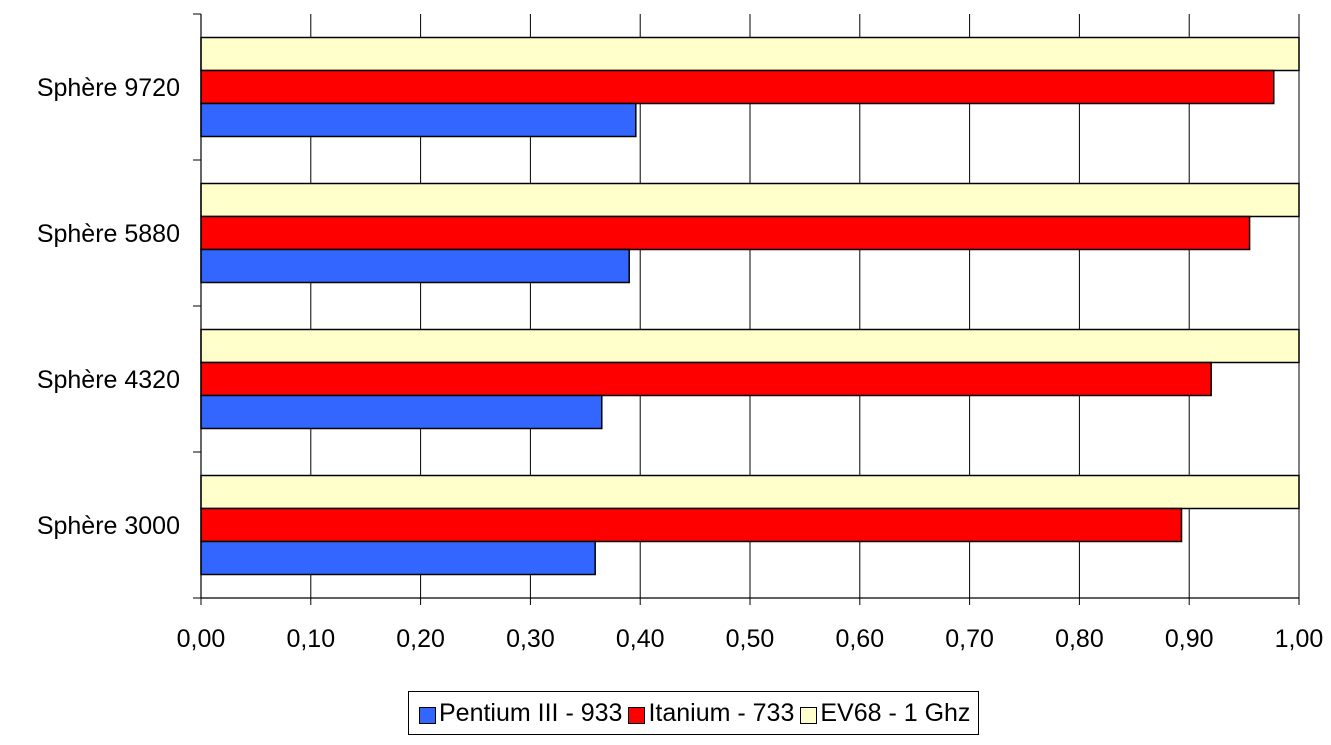  I want to click on legend-item: Pentium III - 933, so click(520, 713).